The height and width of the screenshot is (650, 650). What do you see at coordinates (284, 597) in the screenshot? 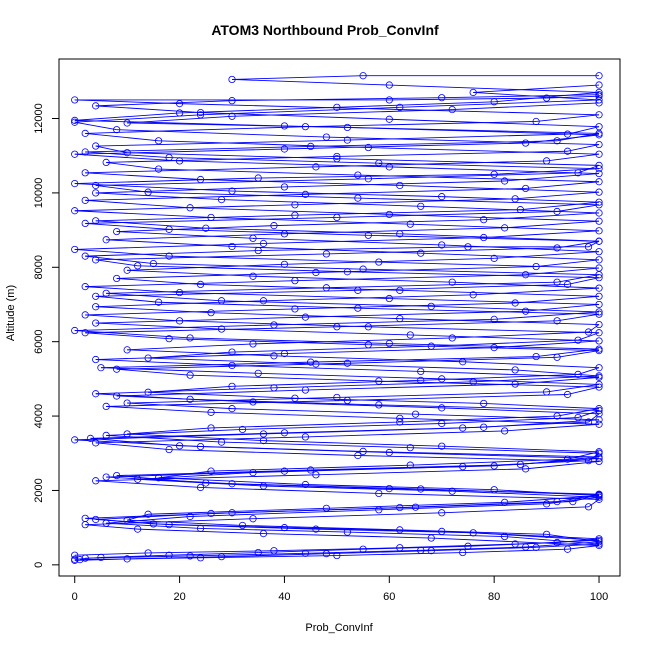
I see `x-tick-label: 40` at bounding box center [284, 597].